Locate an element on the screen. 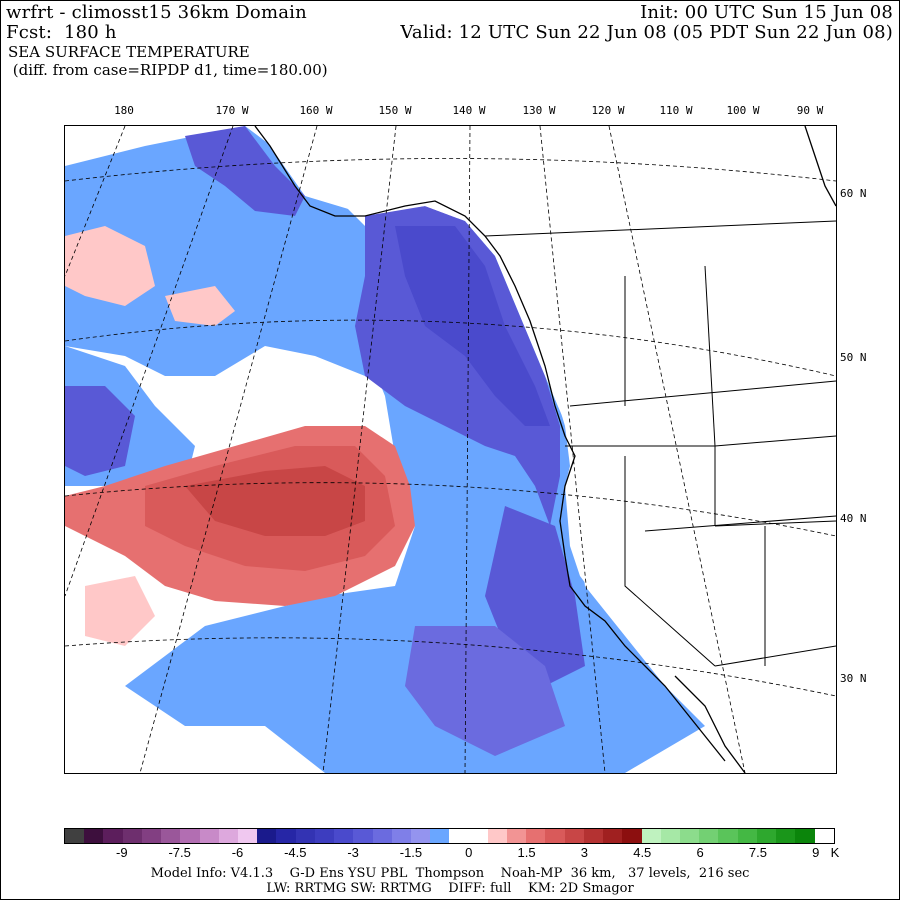  colorbar-tick-label: -4.5 is located at coordinates (295, 852).